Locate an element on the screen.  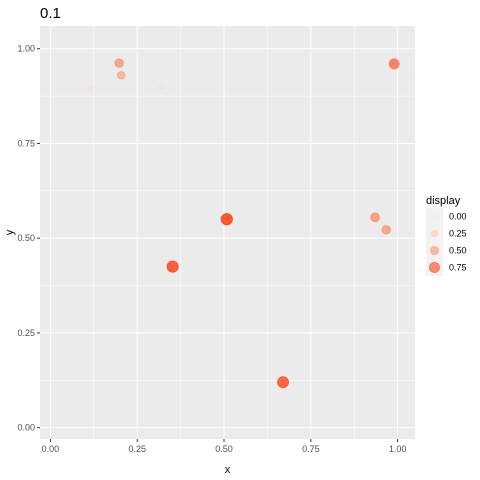
y-axis: 0.00 0.25 0.50 0.75 1.00 is located at coordinates (28, 238).